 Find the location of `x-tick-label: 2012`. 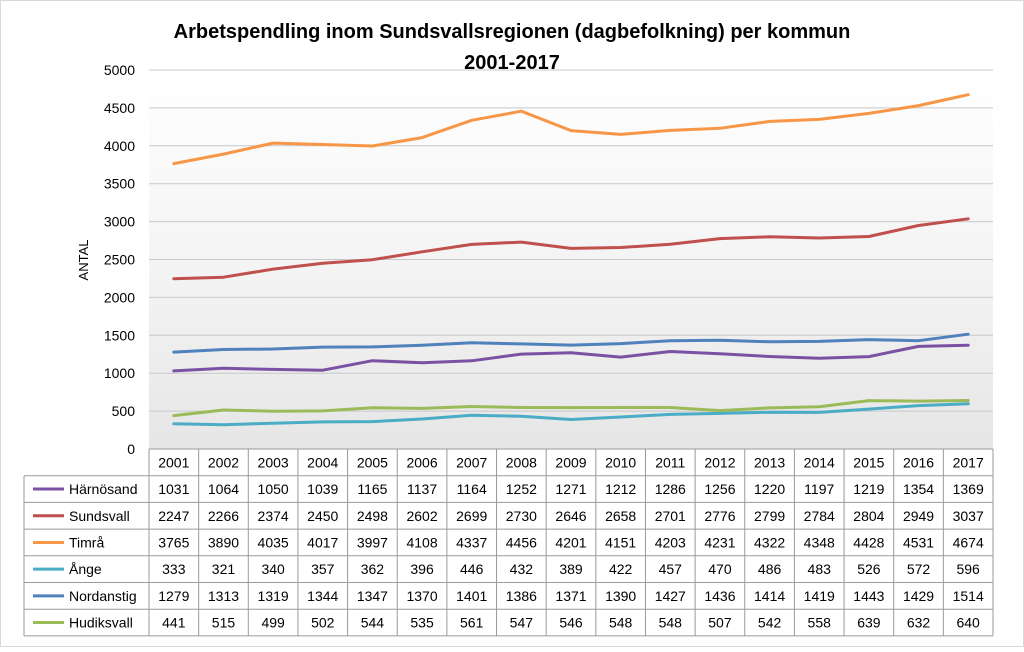

x-tick-label: 2012 is located at coordinates (719, 462).